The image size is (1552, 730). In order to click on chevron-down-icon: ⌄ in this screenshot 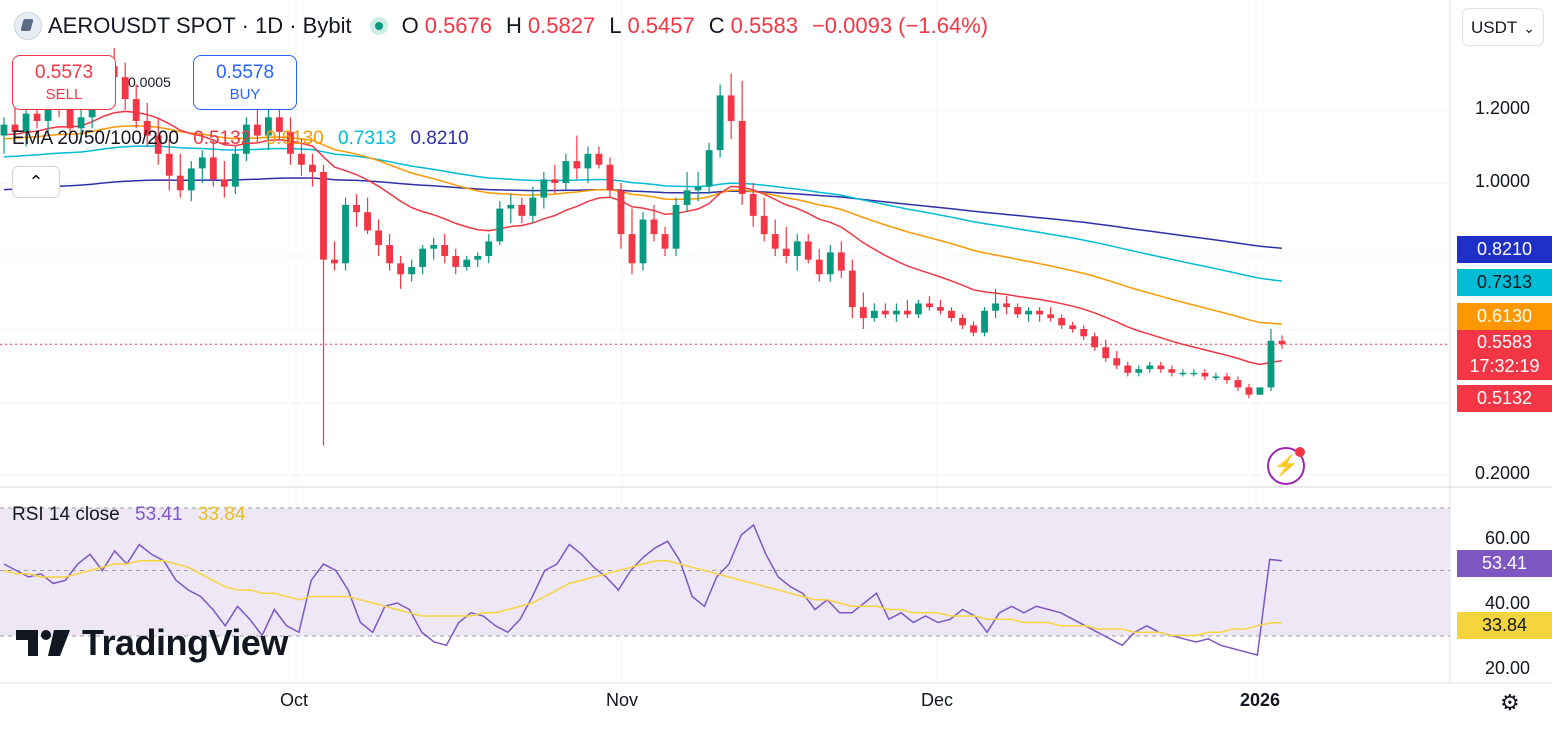, I will do `click(1529, 28)`.